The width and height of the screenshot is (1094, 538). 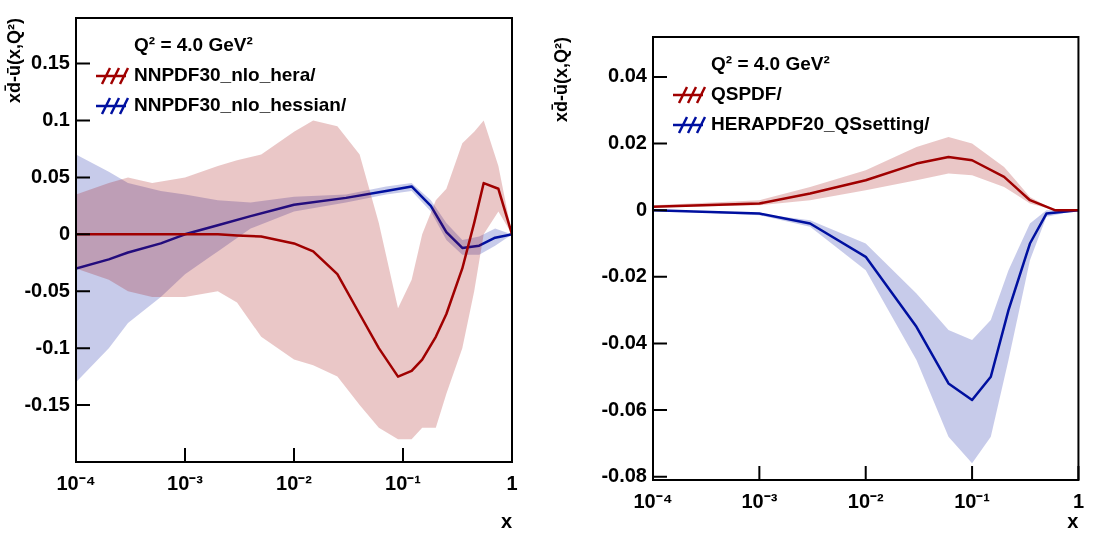 What do you see at coordinates (627, 142) in the screenshot?
I see `y-tick-label: 0.02` at bounding box center [627, 142].